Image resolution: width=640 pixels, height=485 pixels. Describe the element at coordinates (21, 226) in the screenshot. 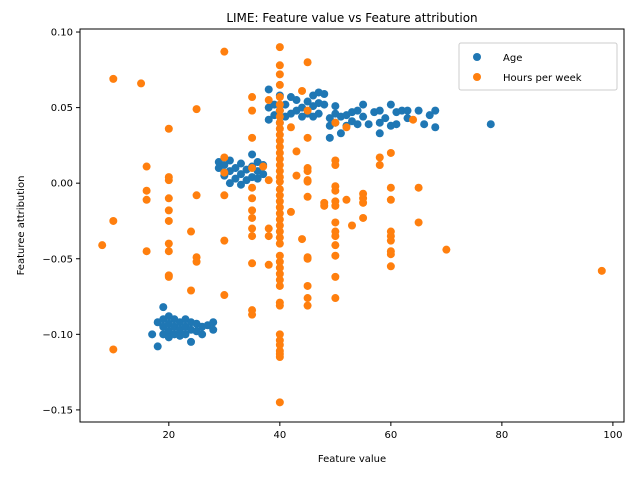

I see `y-axis-label: Featuree attribution` at that location.